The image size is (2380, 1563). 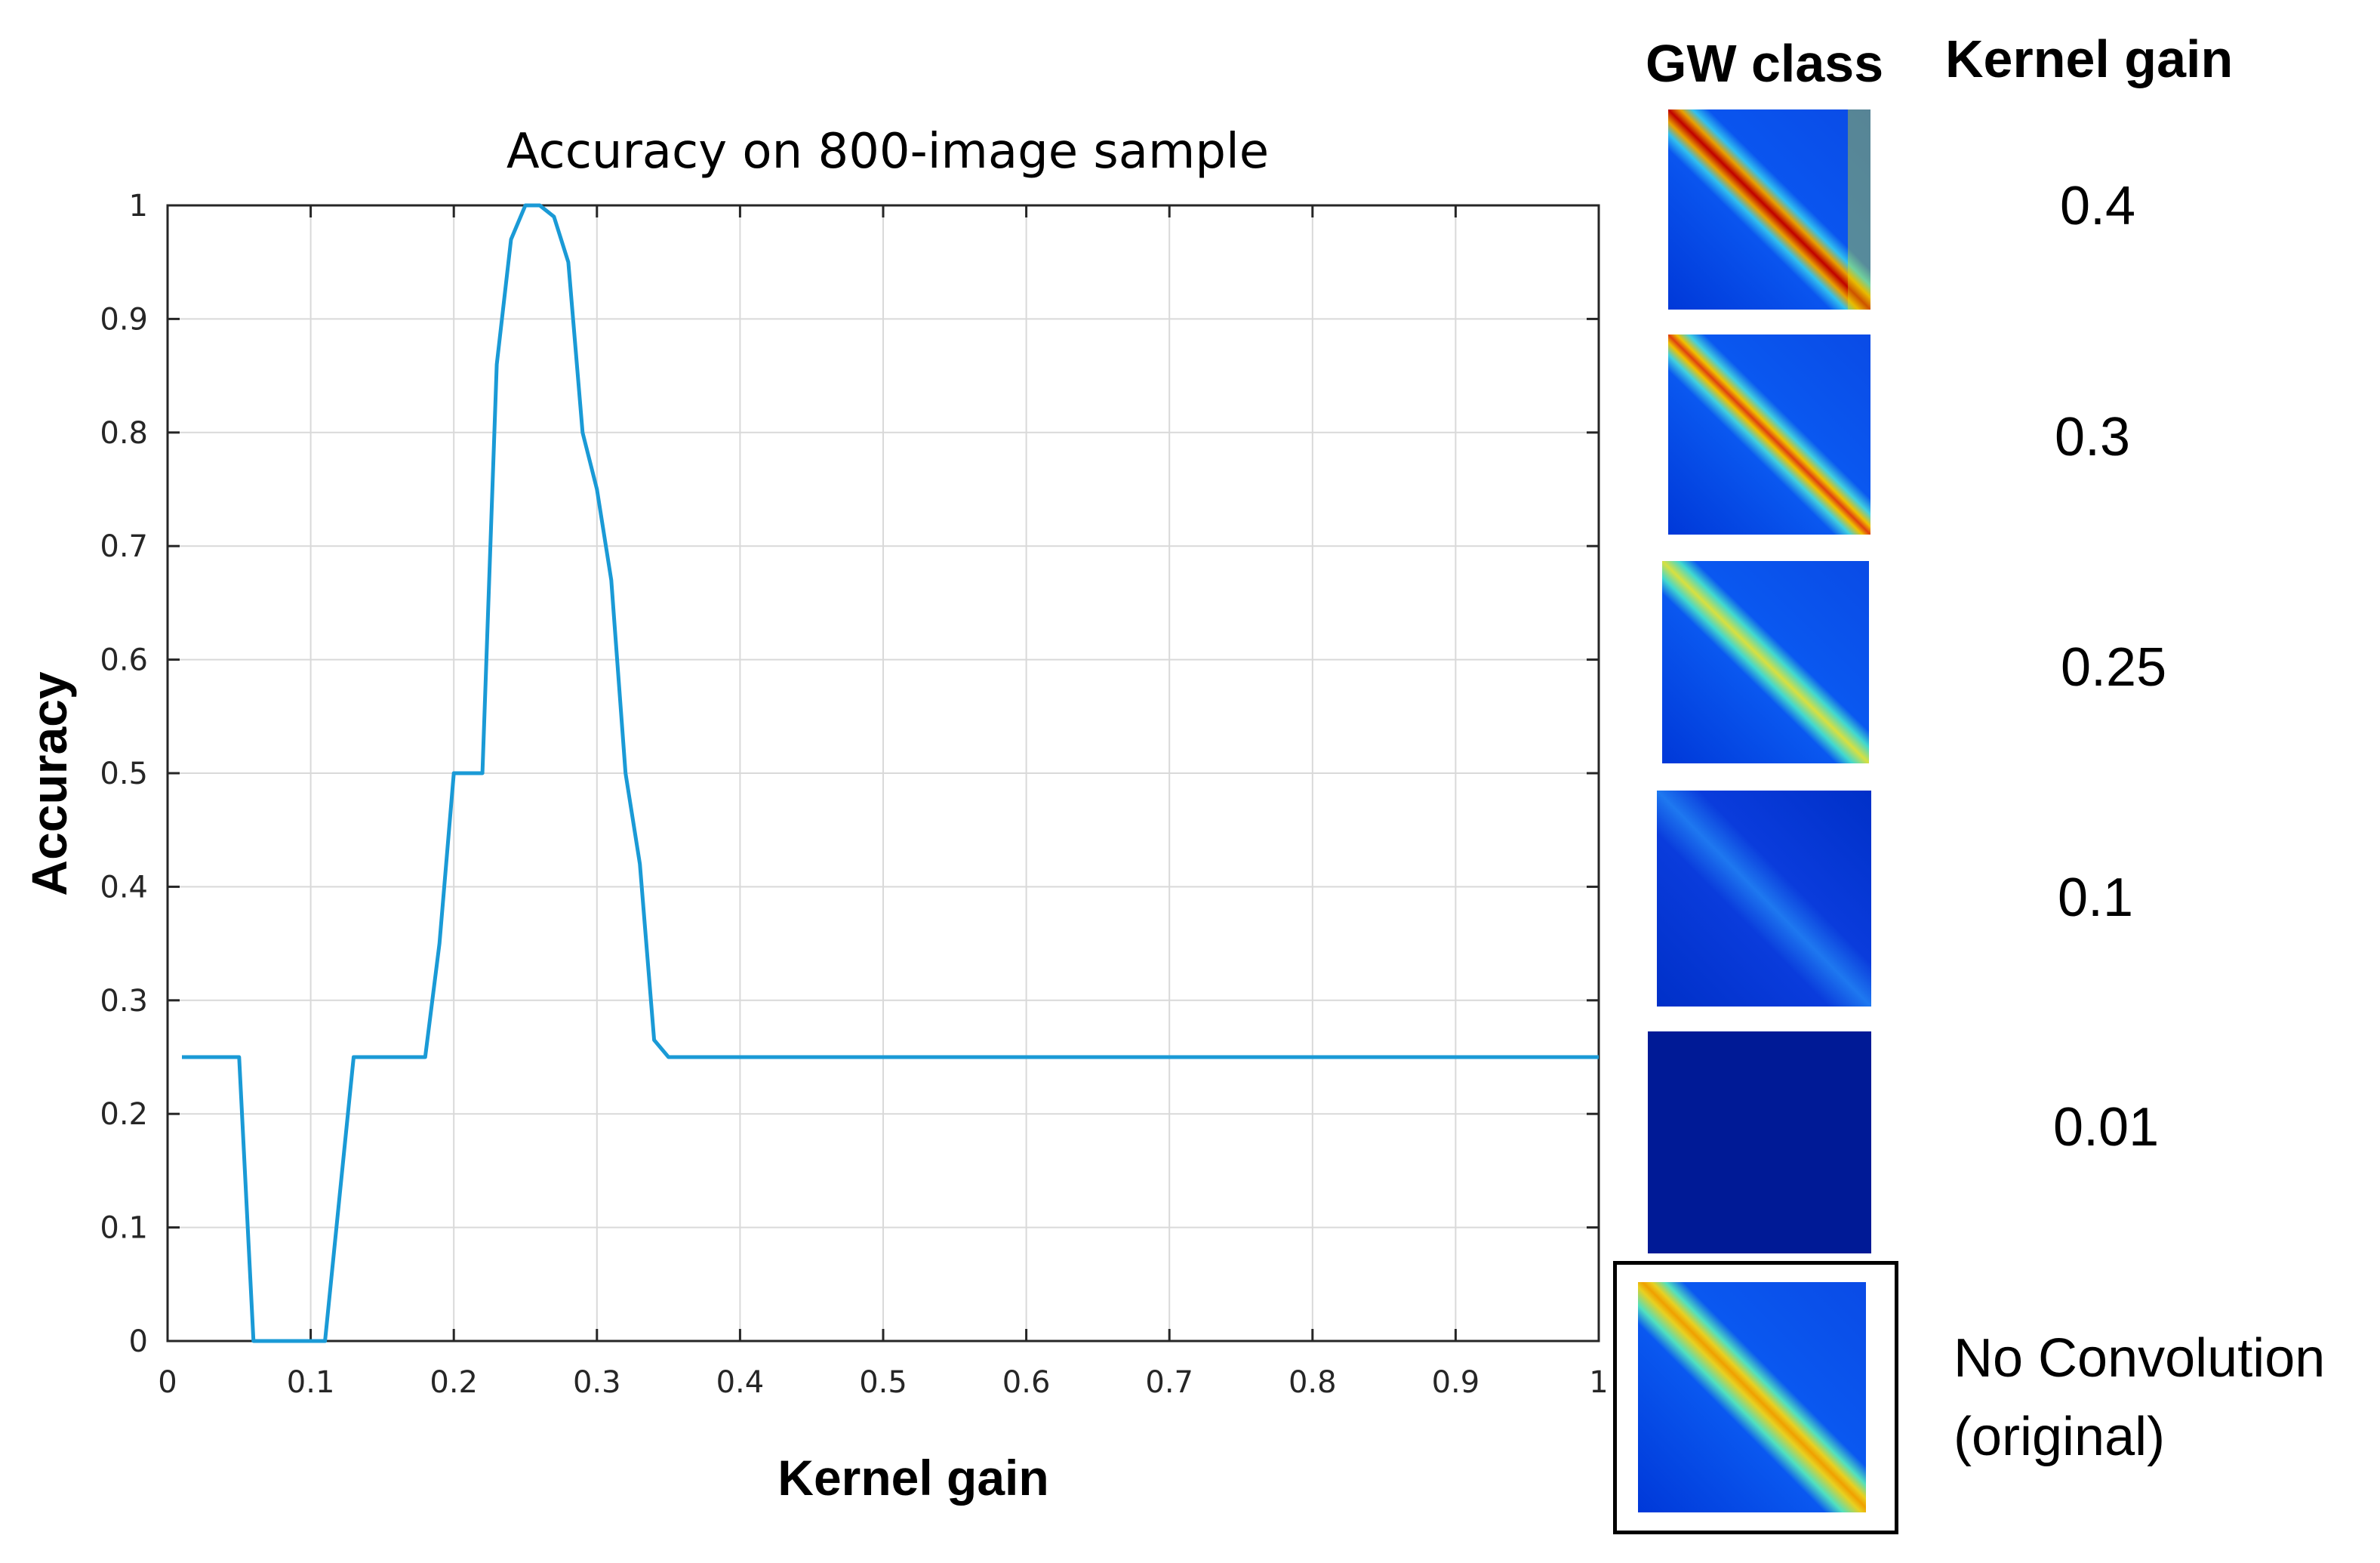 What do you see at coordinates (597, 1382) in the screenshot?
I see `x-tick-label: 0.3` at bounding box center [597, 1382].